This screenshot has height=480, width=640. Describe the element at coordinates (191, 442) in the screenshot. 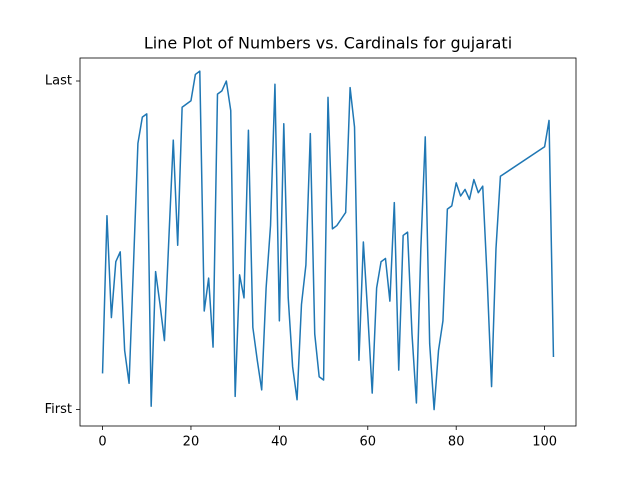

I see `x-tick-label: 20` at that location.